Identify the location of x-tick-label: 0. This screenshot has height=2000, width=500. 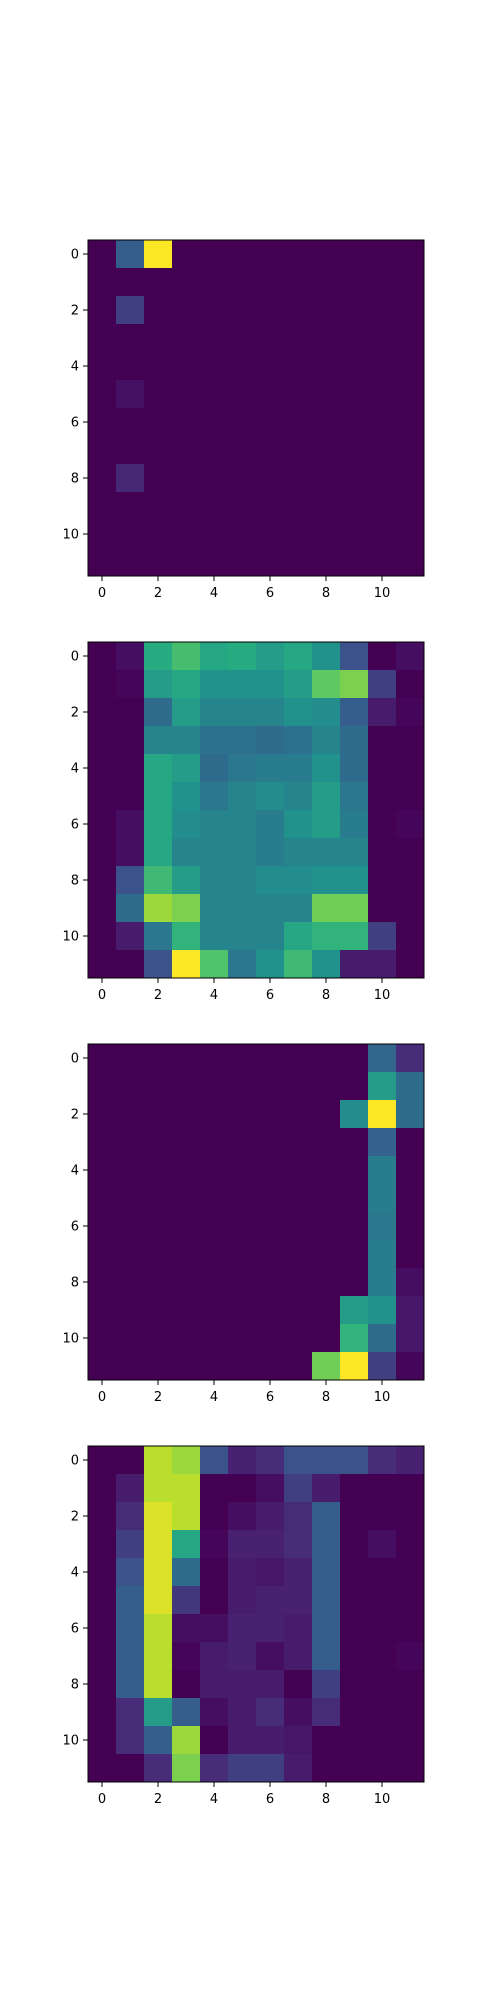
(102, 1397).